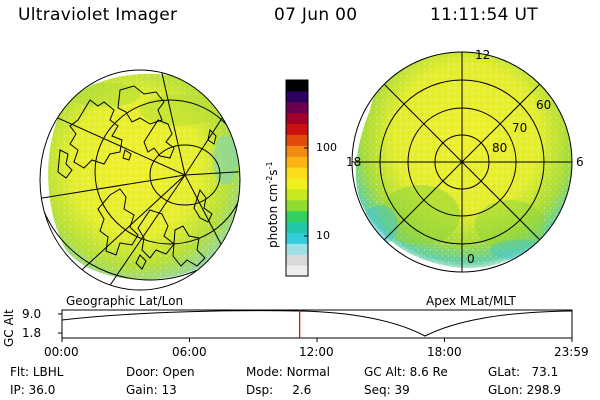 Image resolution: width=600 pixels, height=400 pixels. What do you see at coordinates (98, 15) in the screenshot?
I see `instrument-title: Ultraviolet Imager` at bounding box center [98, 15].